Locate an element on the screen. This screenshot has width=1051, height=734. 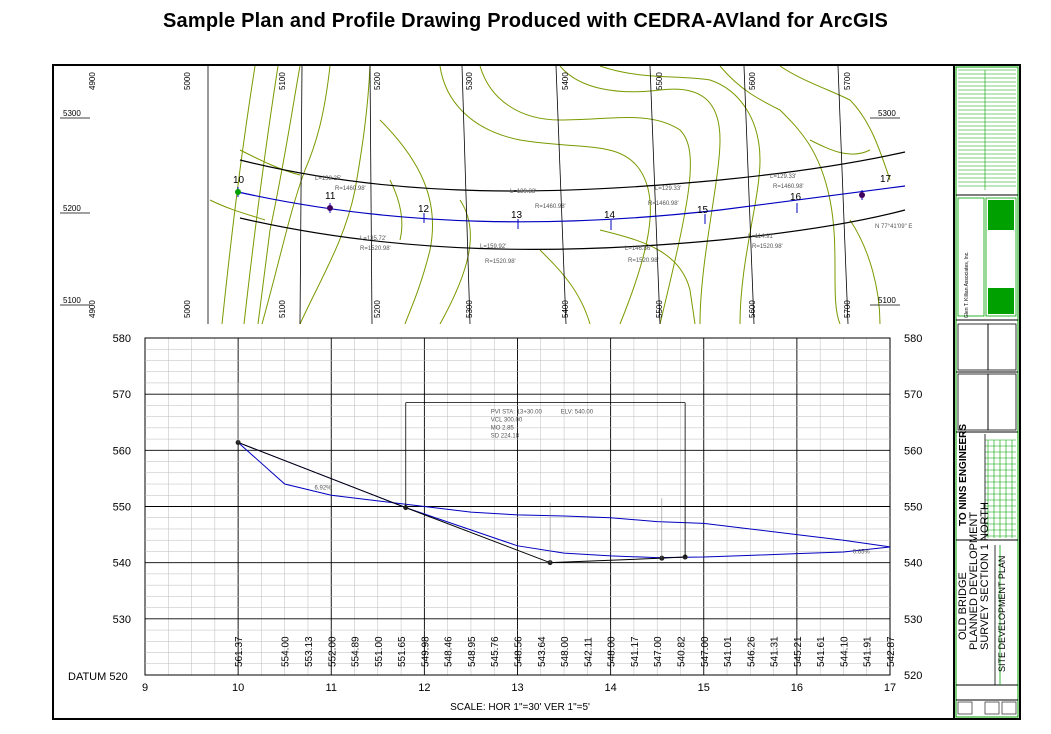
easting-label-bottom: 5300 is located at coordinates (469, 309).